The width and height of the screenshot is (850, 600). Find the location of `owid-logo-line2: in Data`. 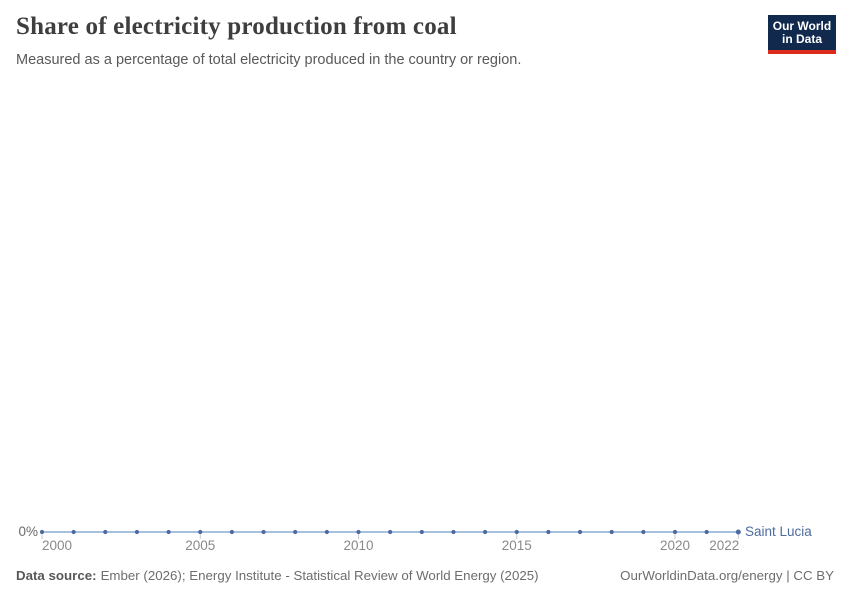

owid-logo-line2: in Data is located at coordinates (801, 38).